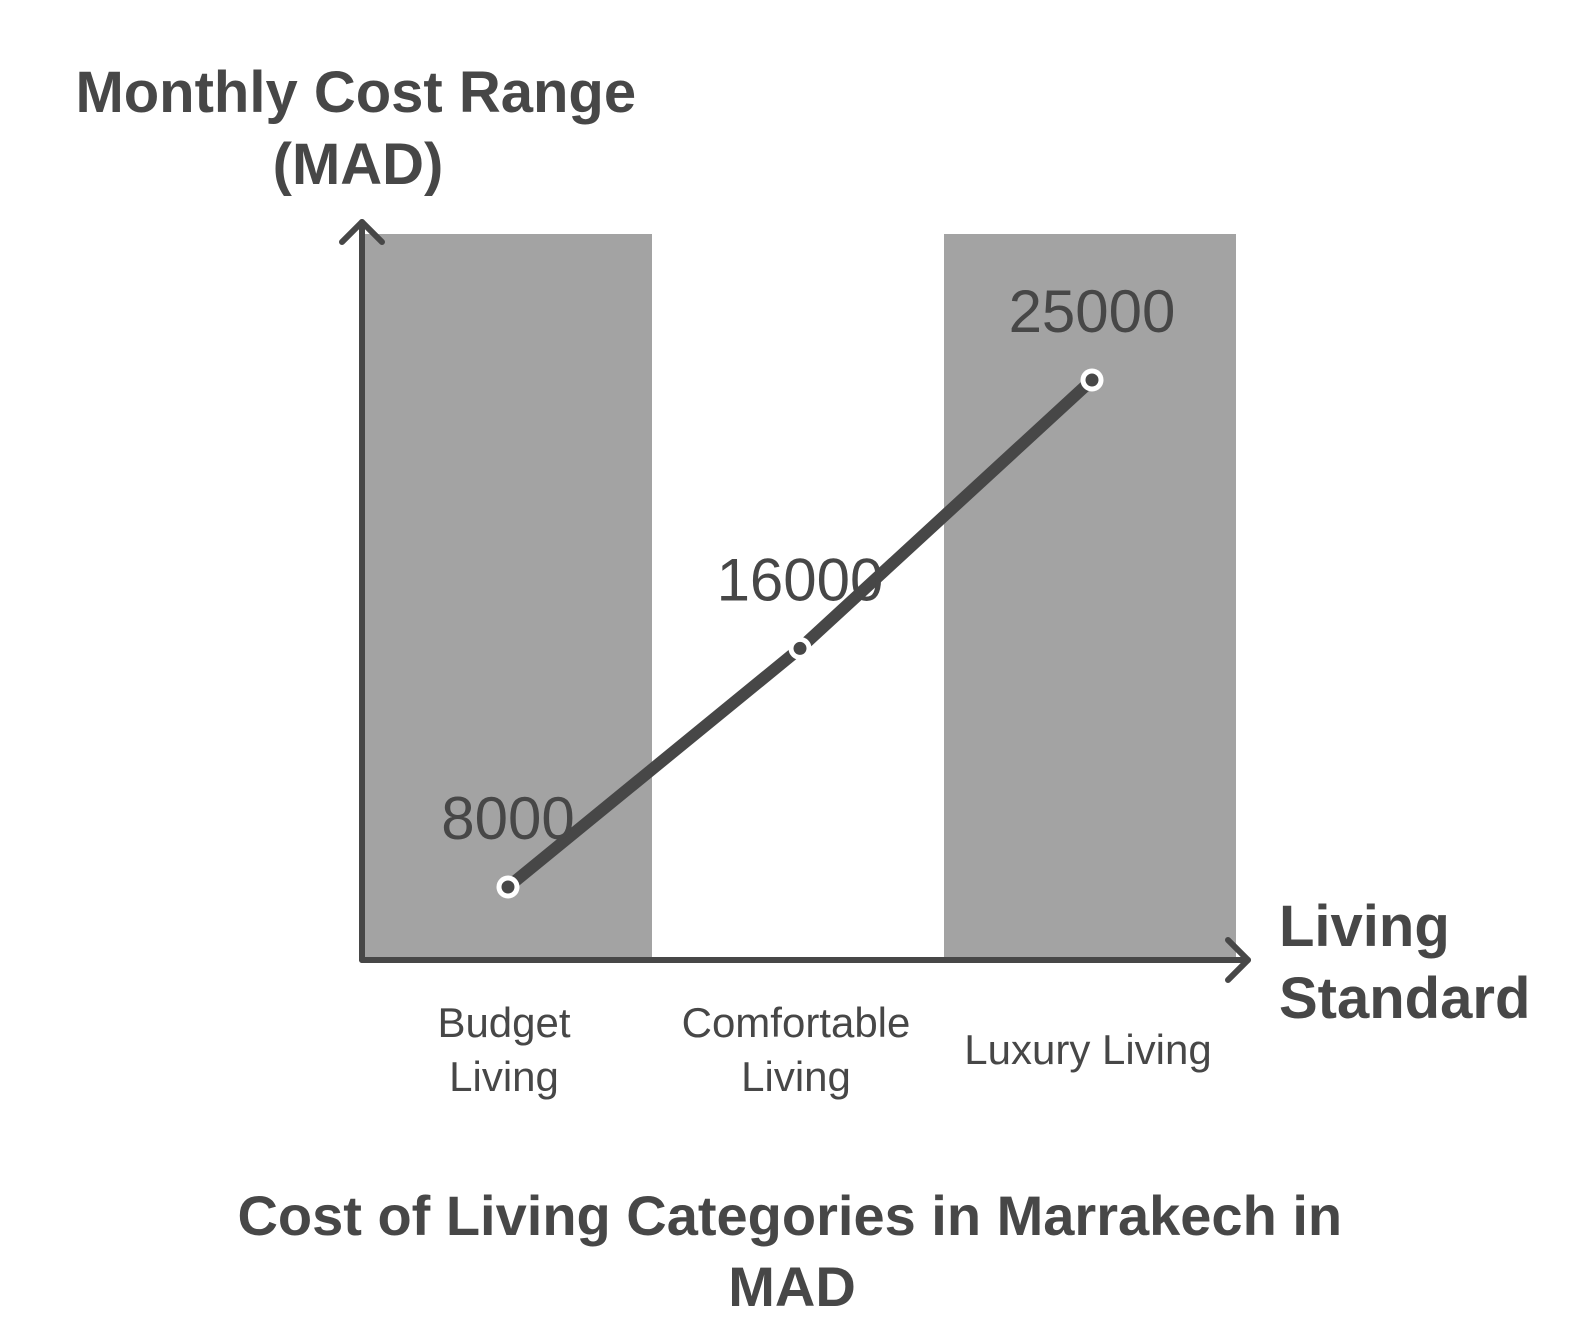 The width and height of the screenshot is (1590, 1344). Describe the element at coordinates (796, 1076) in the screenshot. I see `category-label-2-line-2: Living` at that location.